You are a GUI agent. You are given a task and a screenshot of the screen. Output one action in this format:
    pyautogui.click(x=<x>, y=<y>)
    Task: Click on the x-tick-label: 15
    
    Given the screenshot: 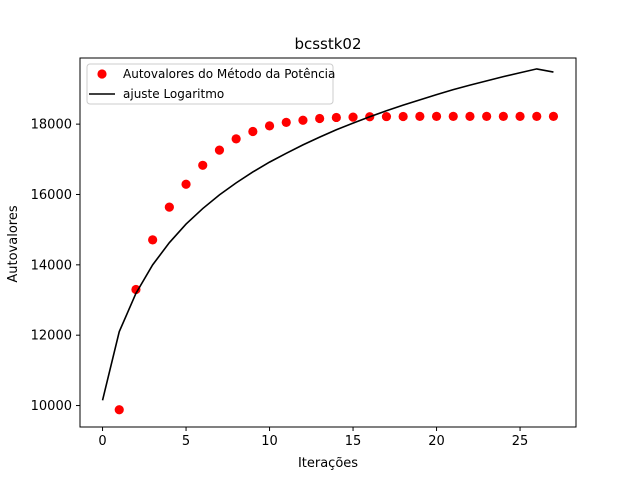 What is the action you would take?
    pyautogui.click(x=353, y=441)
    